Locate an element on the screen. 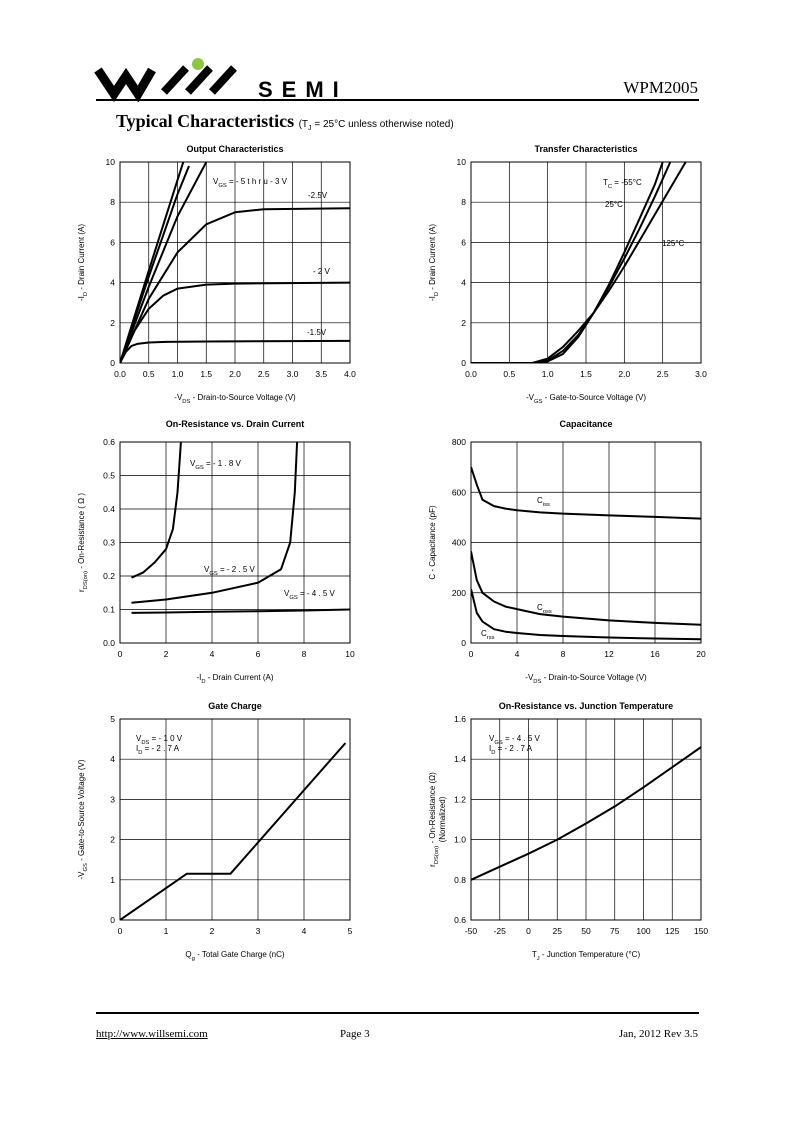 The image size is (800, 1132). x-tick-label: 2 is located at coordinates (166, 654).